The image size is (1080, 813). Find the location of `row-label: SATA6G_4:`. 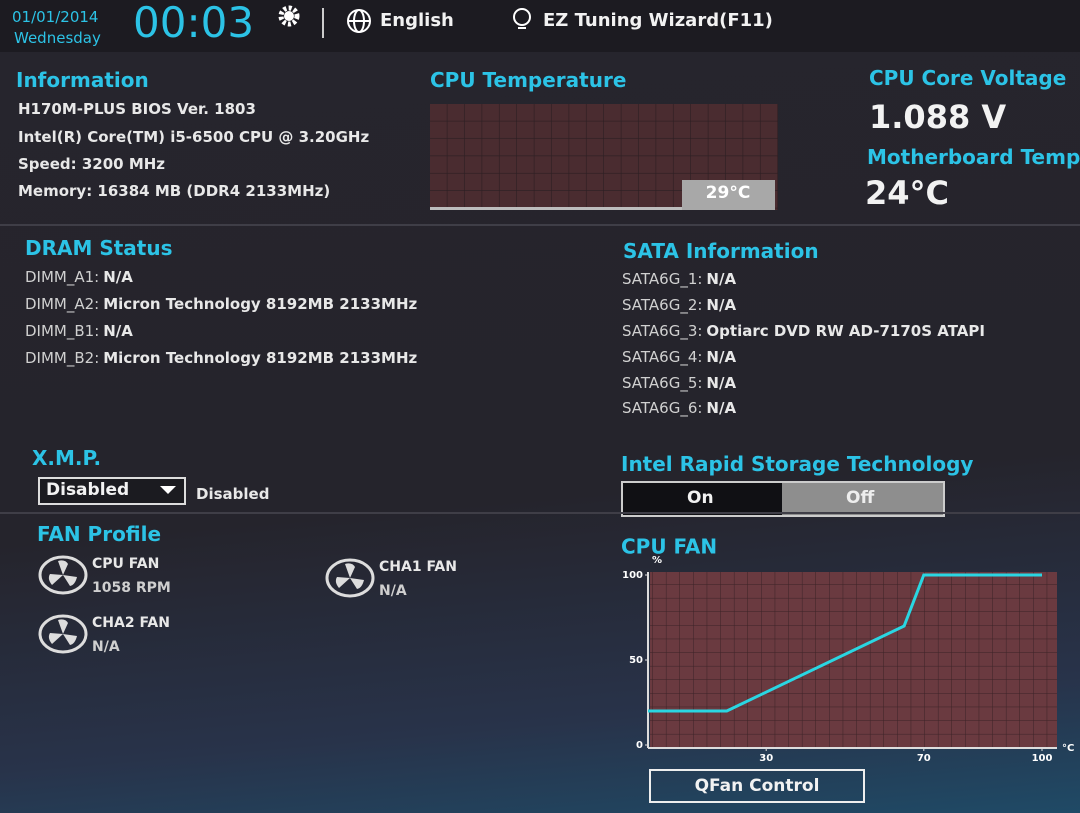

row-label: SATA6G_4: is located at coordinates (662, 357).